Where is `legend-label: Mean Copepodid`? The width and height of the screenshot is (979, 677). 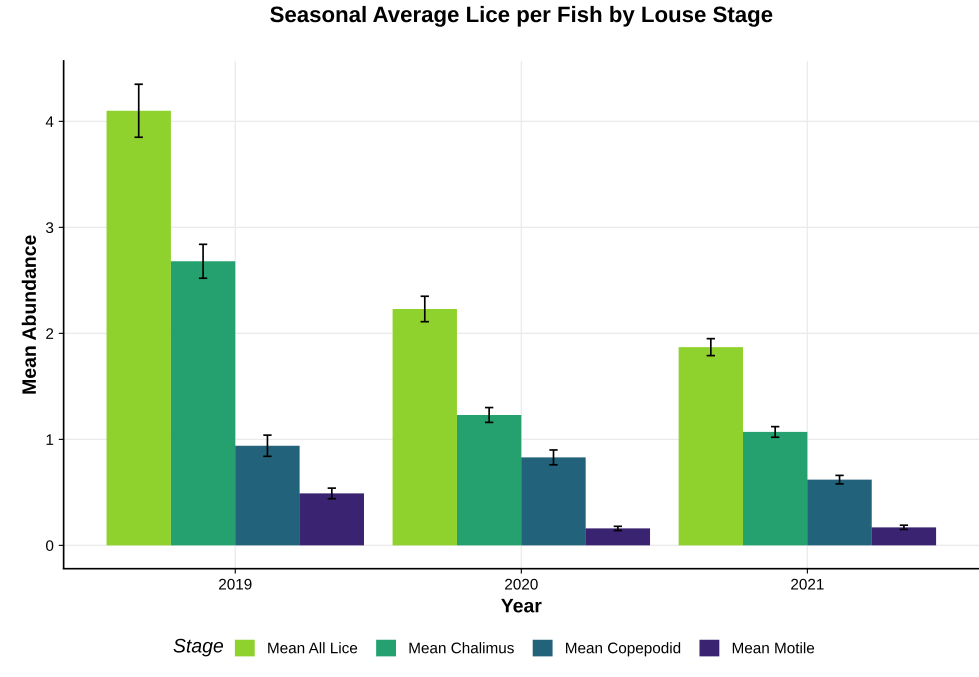 legend-label: Mean Copepodid is located at coordinates (623, 649).